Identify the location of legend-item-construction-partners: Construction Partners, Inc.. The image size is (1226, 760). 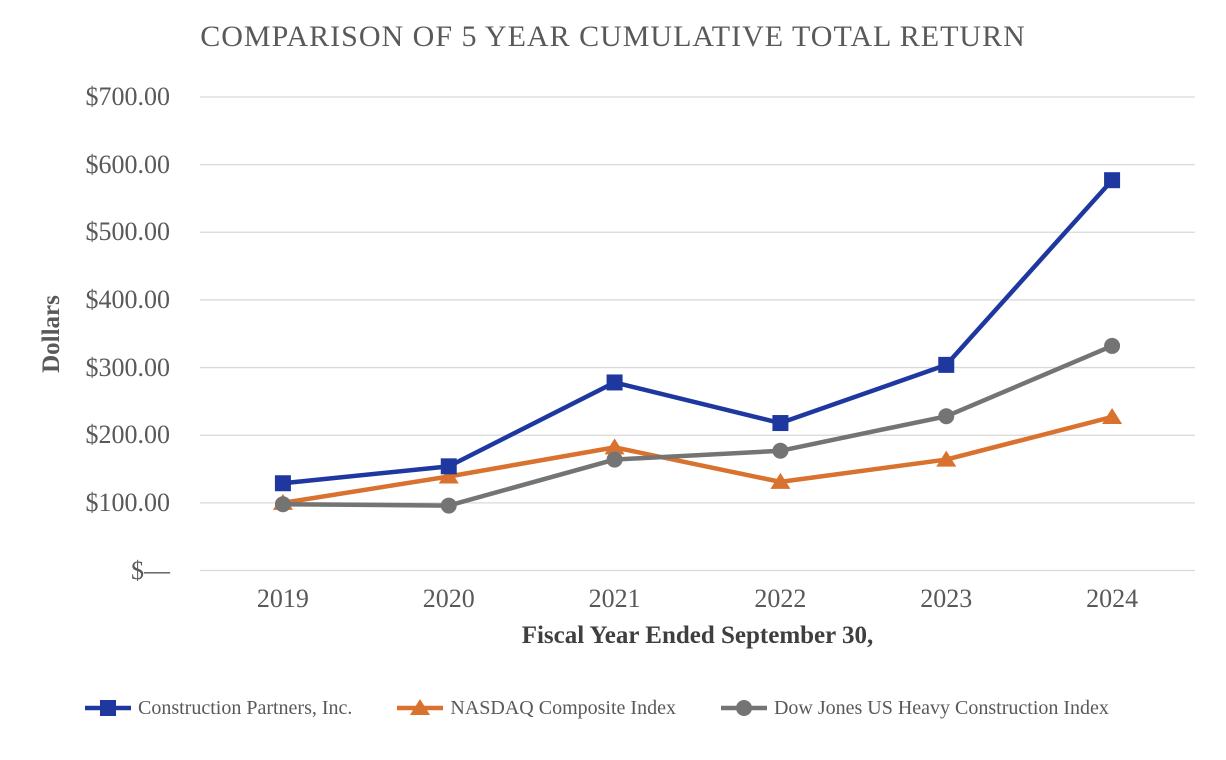
(218, 708).